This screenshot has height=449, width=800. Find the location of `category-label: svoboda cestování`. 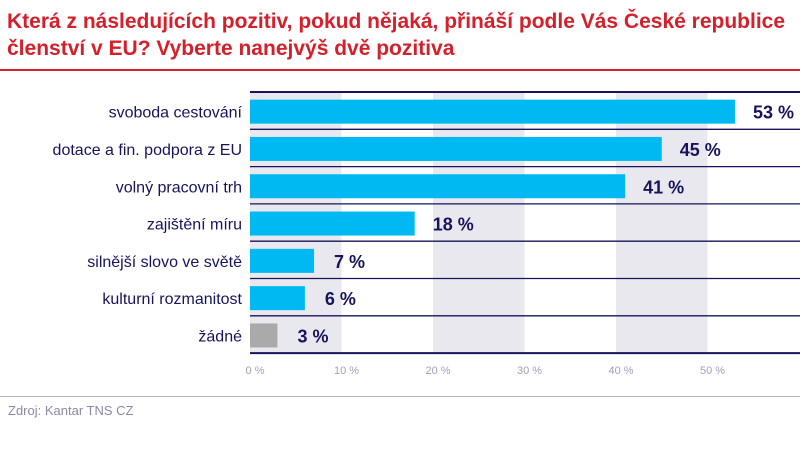

category-label: svoboda cestování is located at coordinates (176, 113).